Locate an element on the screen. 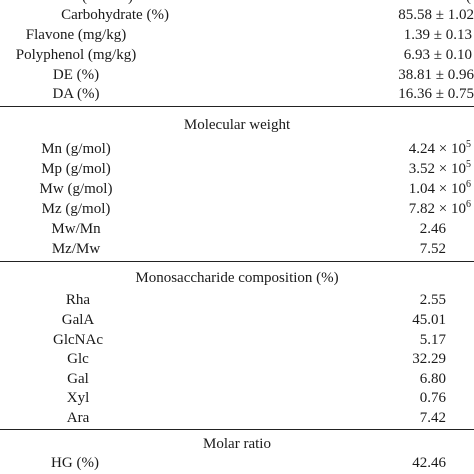 This screenshot has height=474, width=474. row-value: 1.04 × 10⁶ is located at coordinates (440, 189).